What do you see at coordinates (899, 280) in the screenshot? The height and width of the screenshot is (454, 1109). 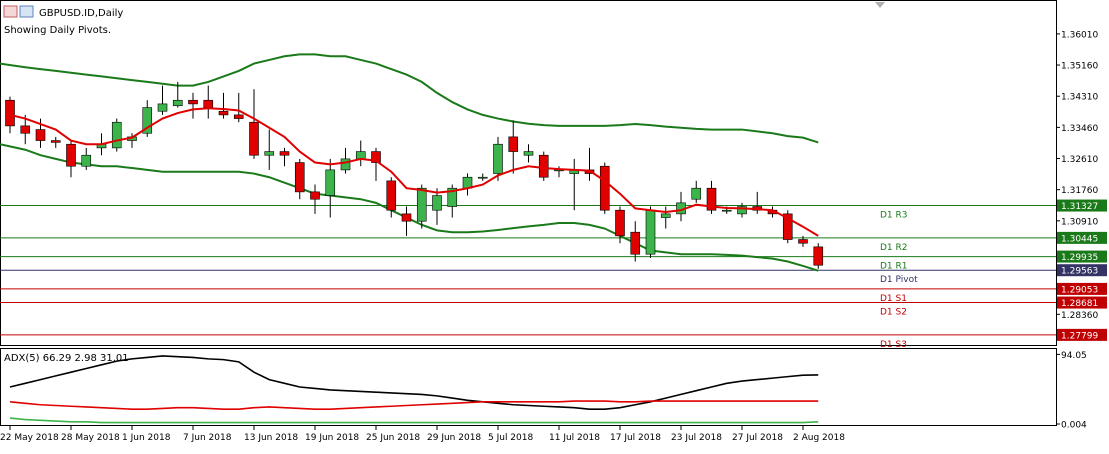 I see `pivot-line-label: D1 Pivot` at bounding box center [899, 280].